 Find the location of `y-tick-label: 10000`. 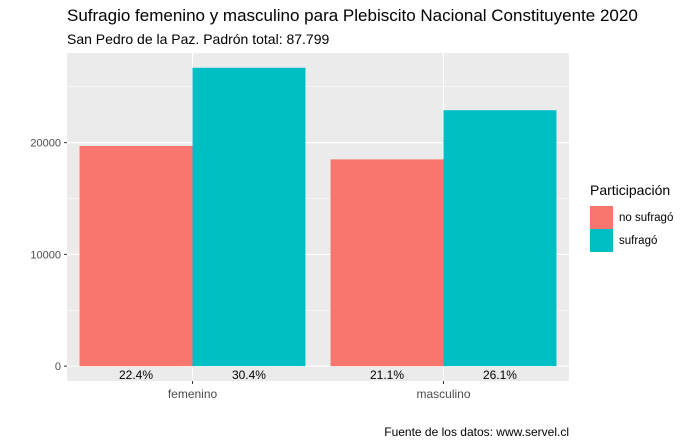

y-tick-label: 10000 is located at coordinates (45, 255).